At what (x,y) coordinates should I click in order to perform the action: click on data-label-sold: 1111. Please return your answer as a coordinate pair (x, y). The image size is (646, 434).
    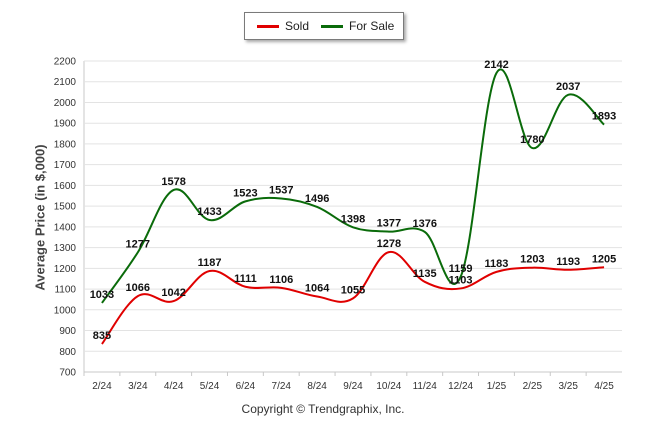
    Looking at the image, I should click on (245, 279).